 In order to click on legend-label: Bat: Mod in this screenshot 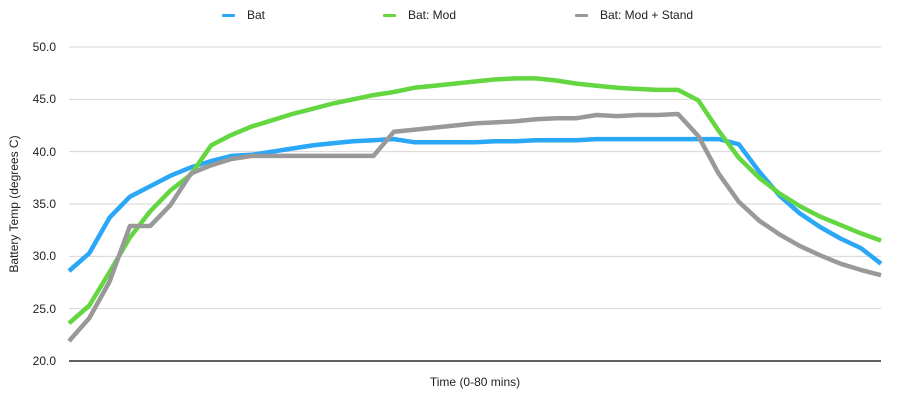, I will do `click(432, 15)`.